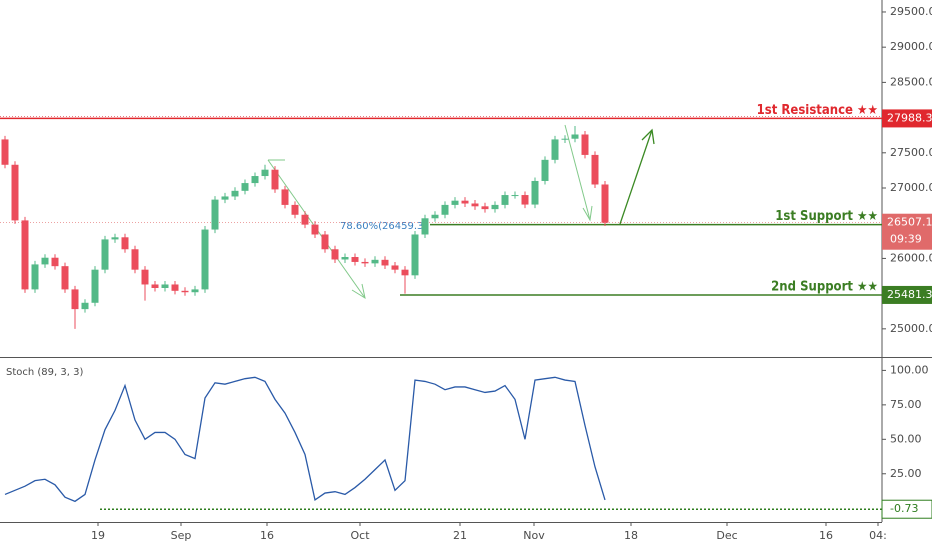 The height and width of the screenshot is (550, 932). I want to click on y-tick-label: 25.00, so click(906, 473).